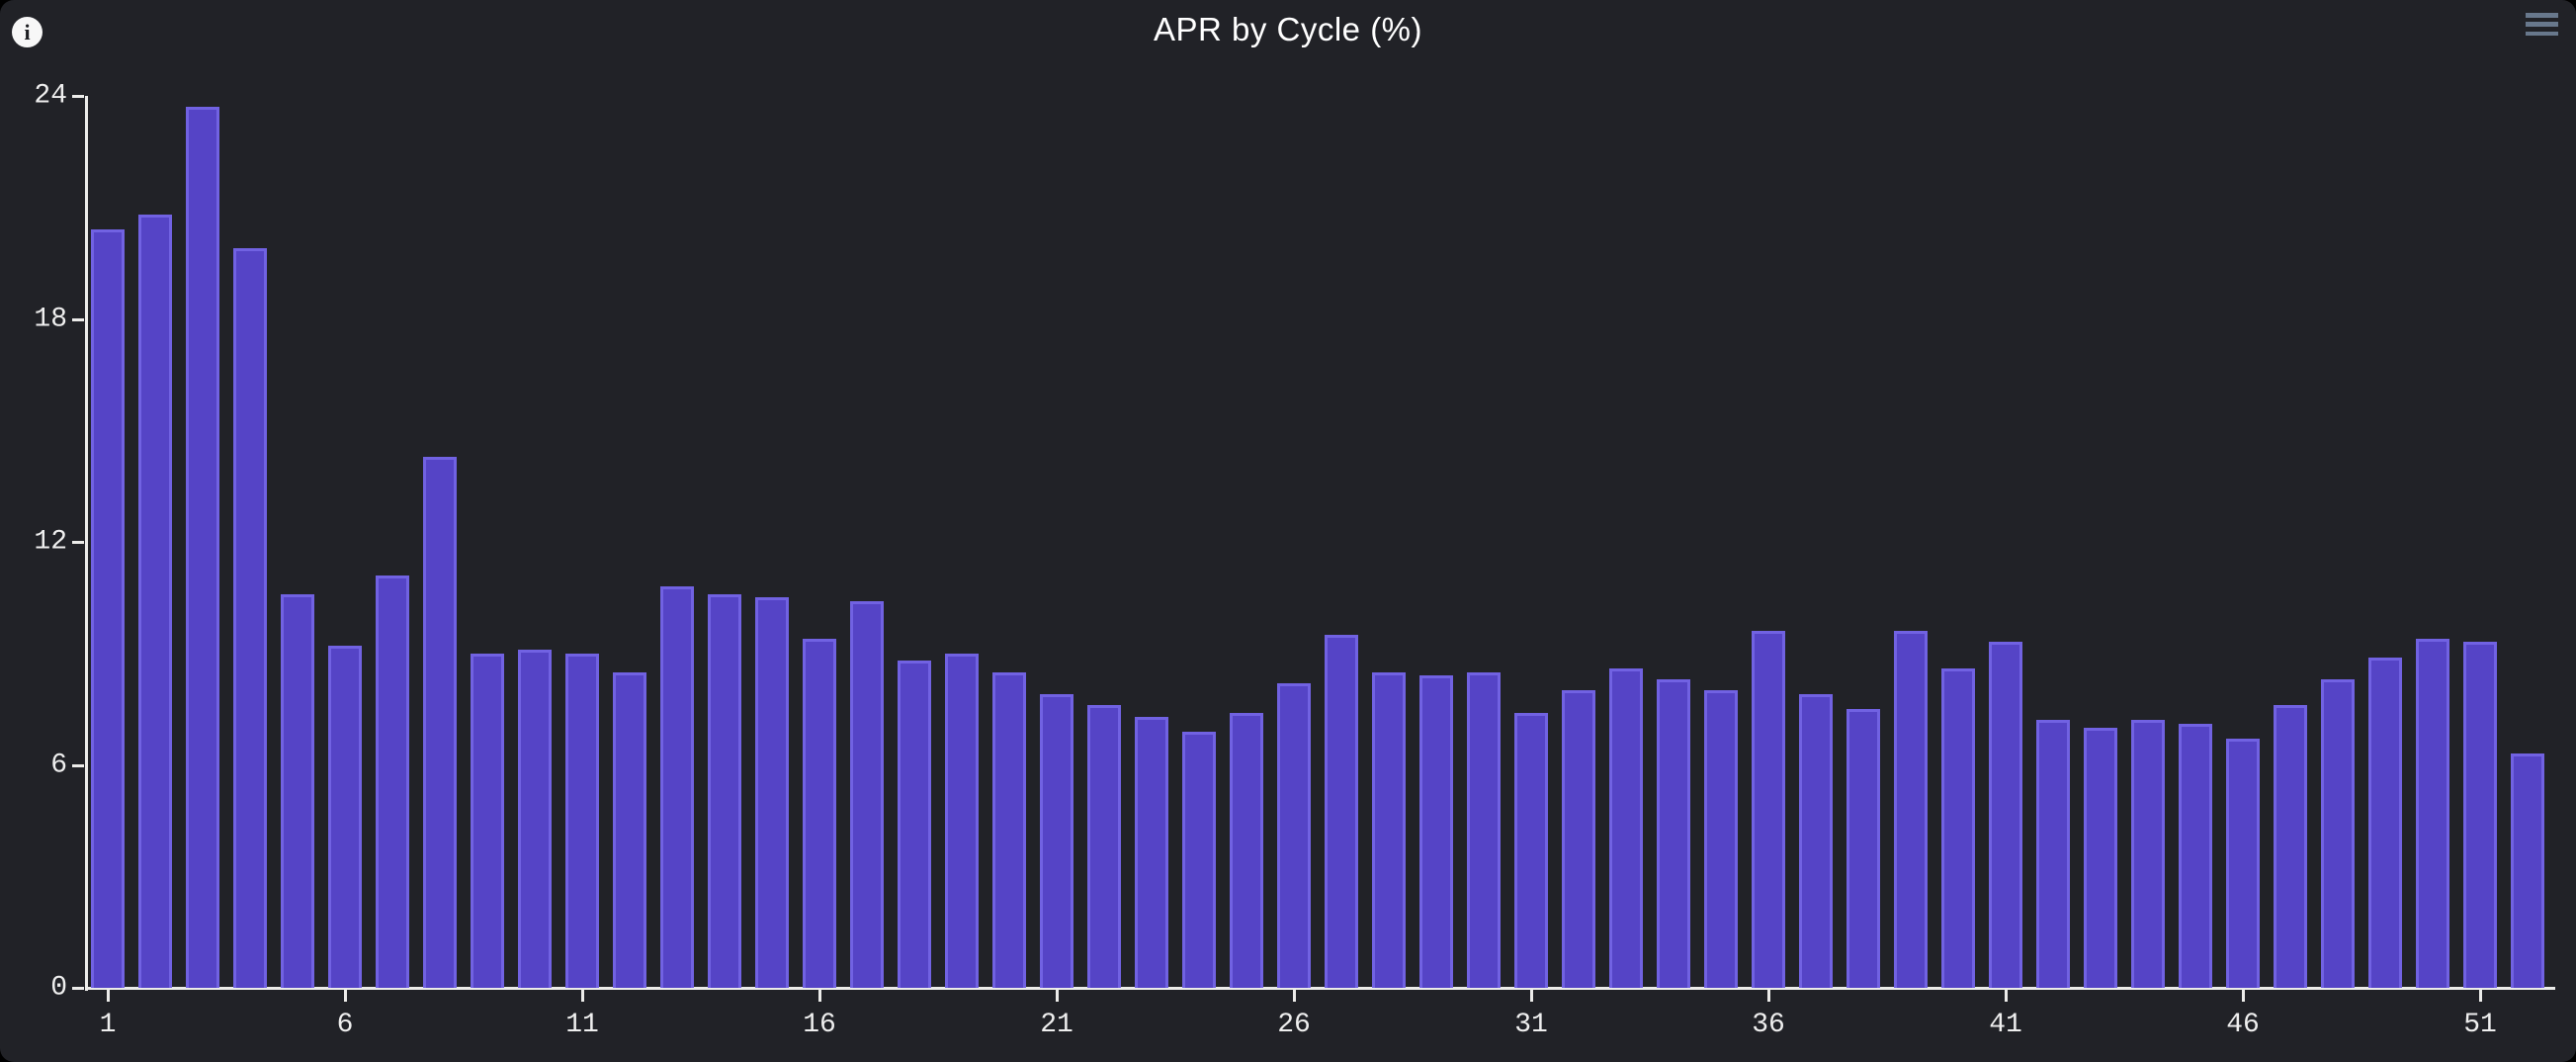 The width and height of the screenshot is (2576, 1062). What do you see at coordinates (1320, 988) in the screenshot?
I see `x-axis-line` at bounding box center [1320, 988].